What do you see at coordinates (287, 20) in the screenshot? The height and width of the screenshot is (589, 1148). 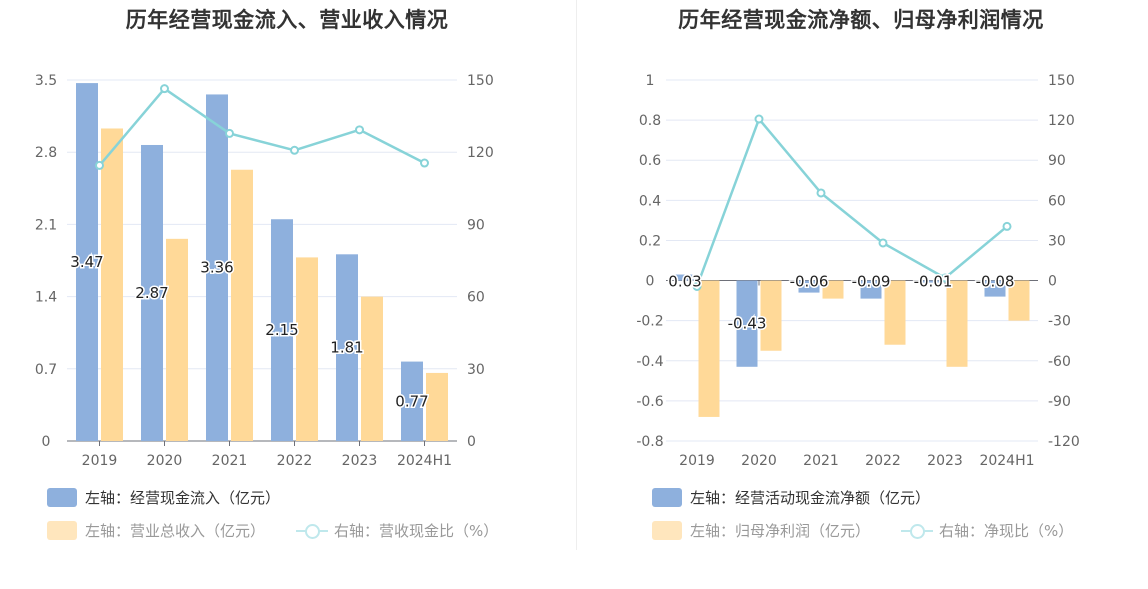 I see `chart-title: 历年经营现金流入、营业收入情况` at bounding box center [287, 20].